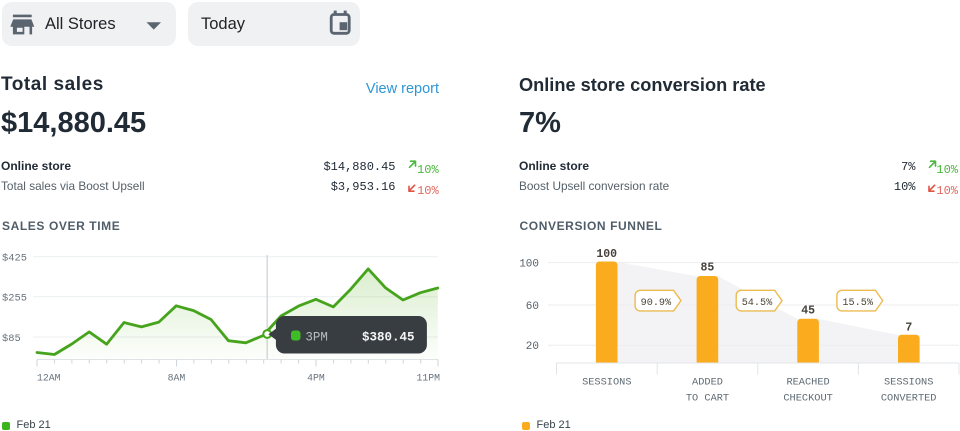 The image size is (960, 431). What do you see at coordinates (807, 398) in the screenshot?
I see `svg-text: CHECKOUT` at bounding box center [807, 398].